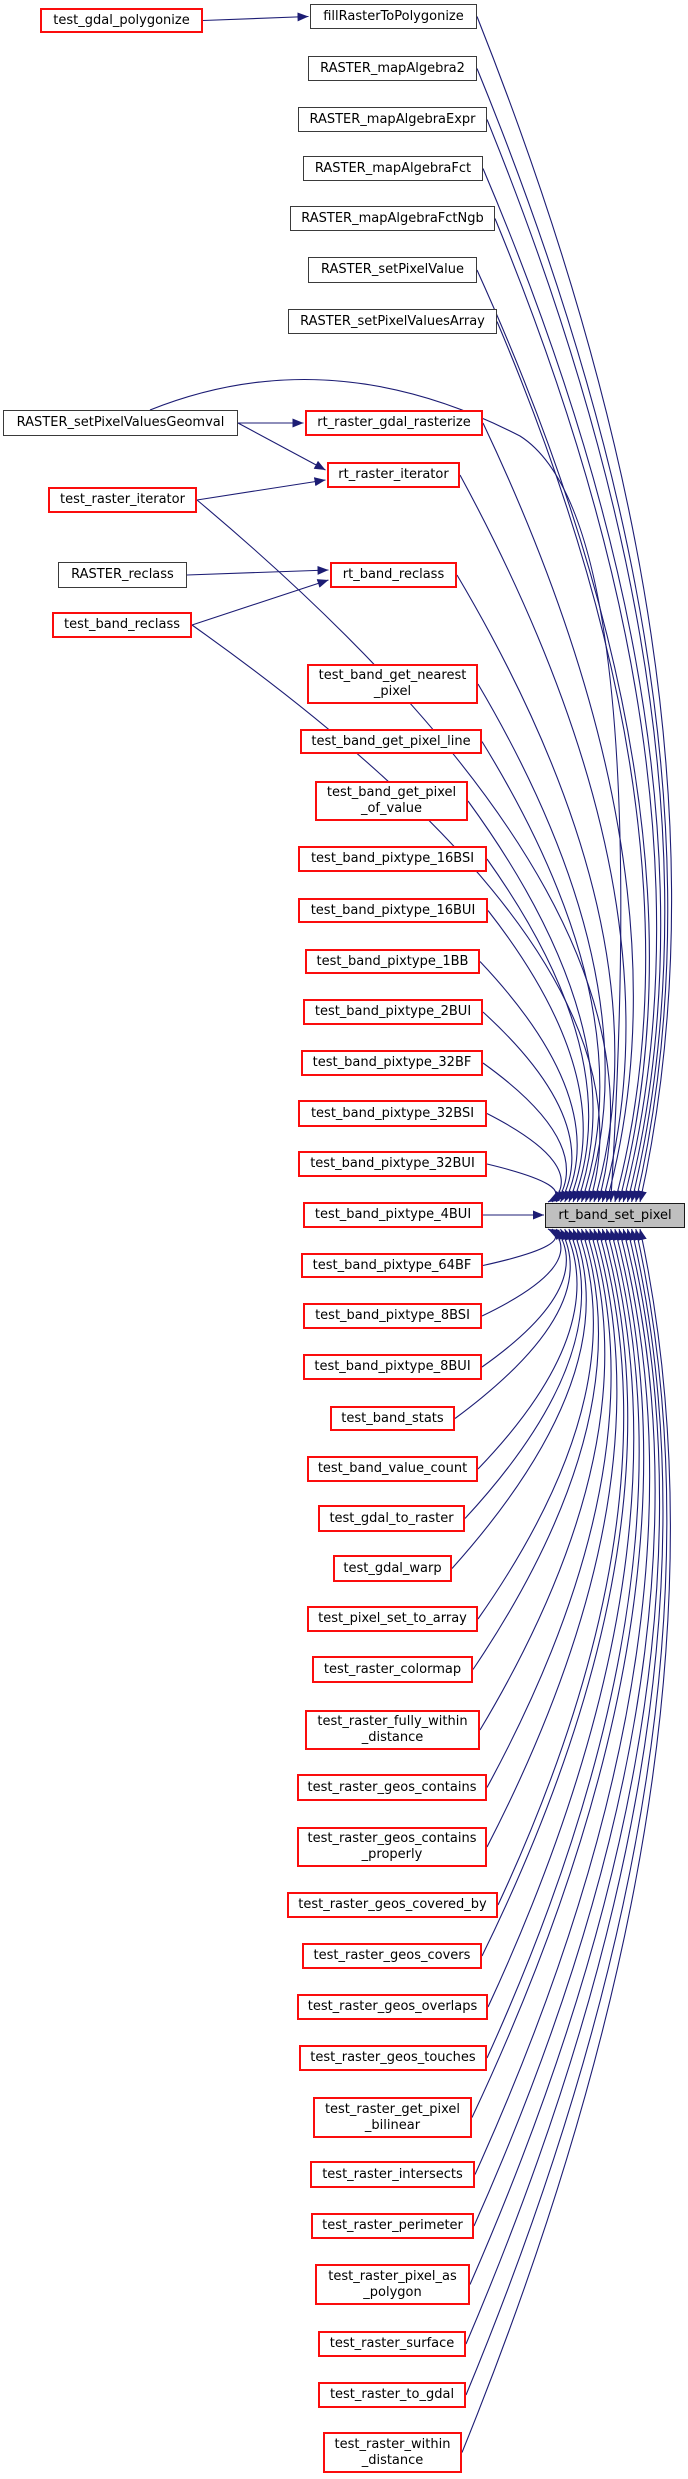 This screenshot has width=688, height=2479. I want to click on node-label: RASTER_mapAlgebraExpr, so click(392, 119).